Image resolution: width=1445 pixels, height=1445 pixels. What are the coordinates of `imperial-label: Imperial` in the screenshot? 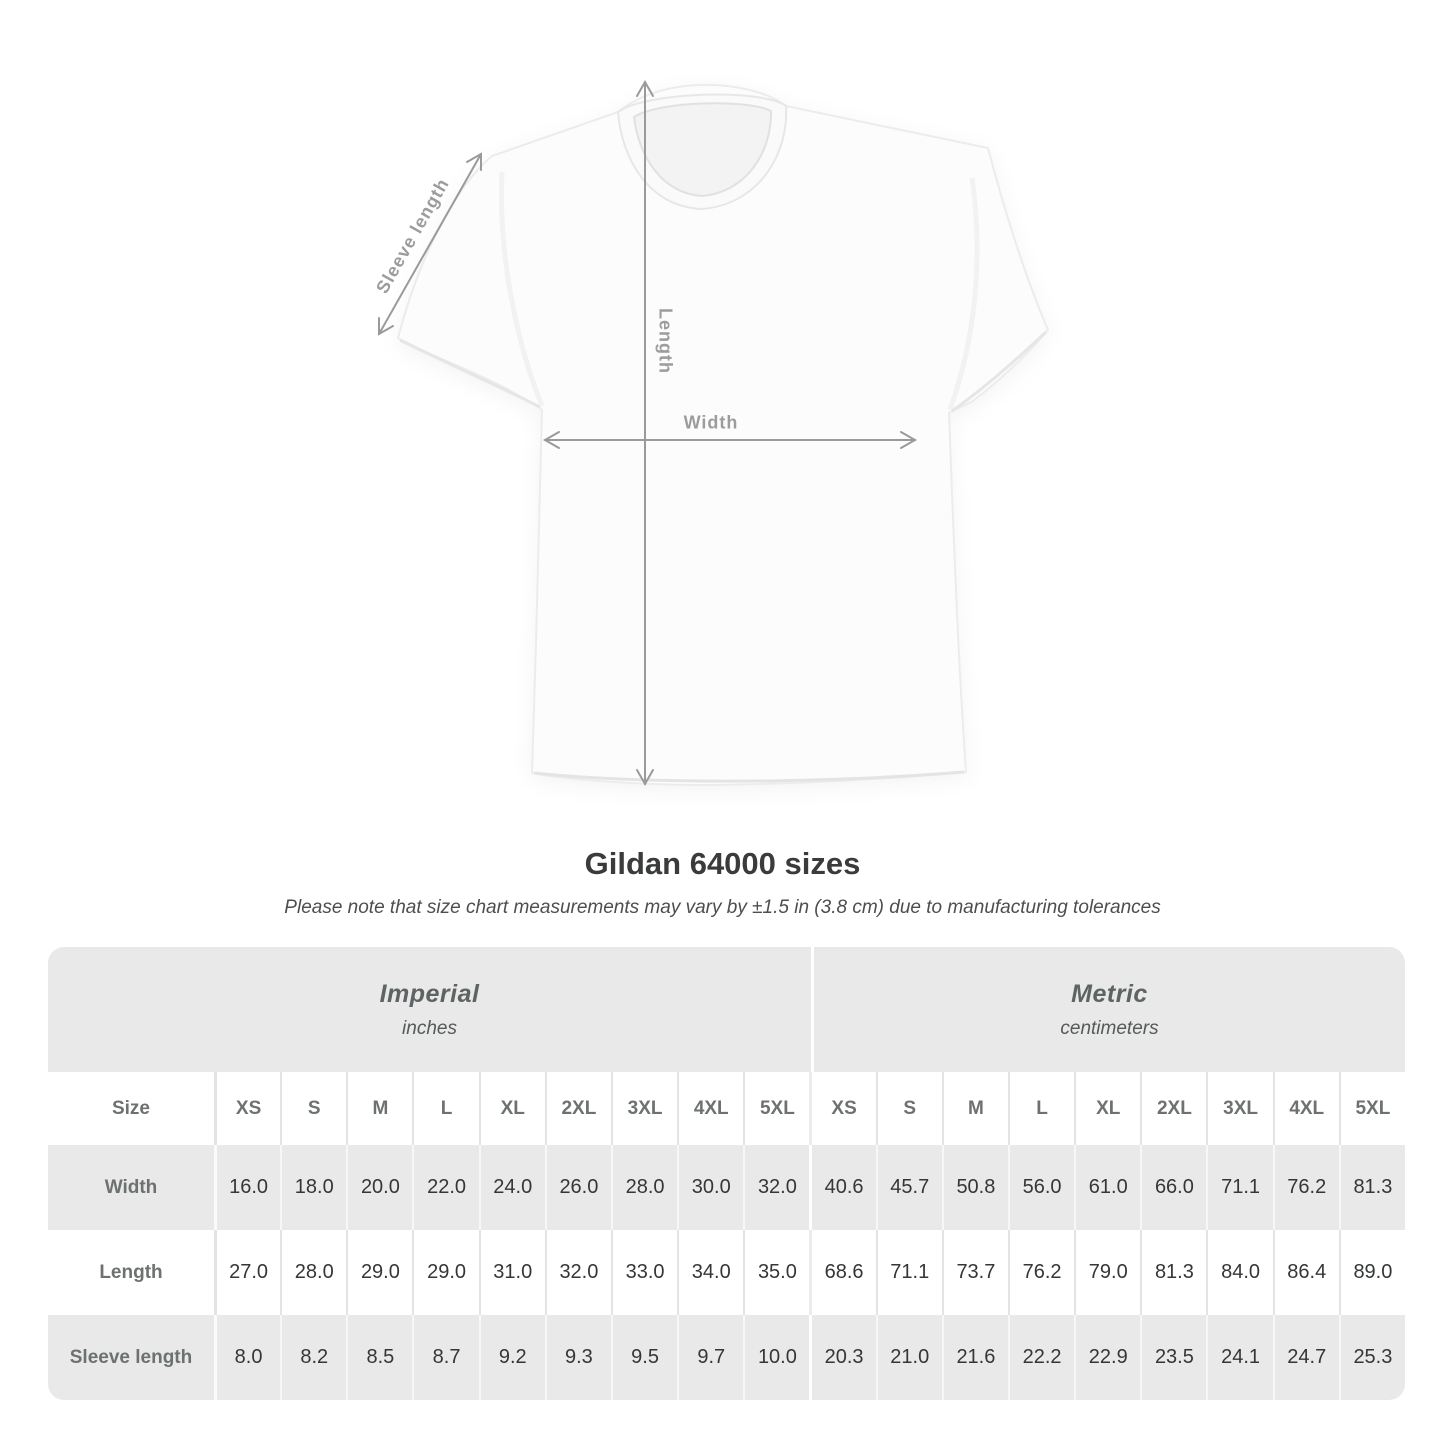 It's located at (429, 993).